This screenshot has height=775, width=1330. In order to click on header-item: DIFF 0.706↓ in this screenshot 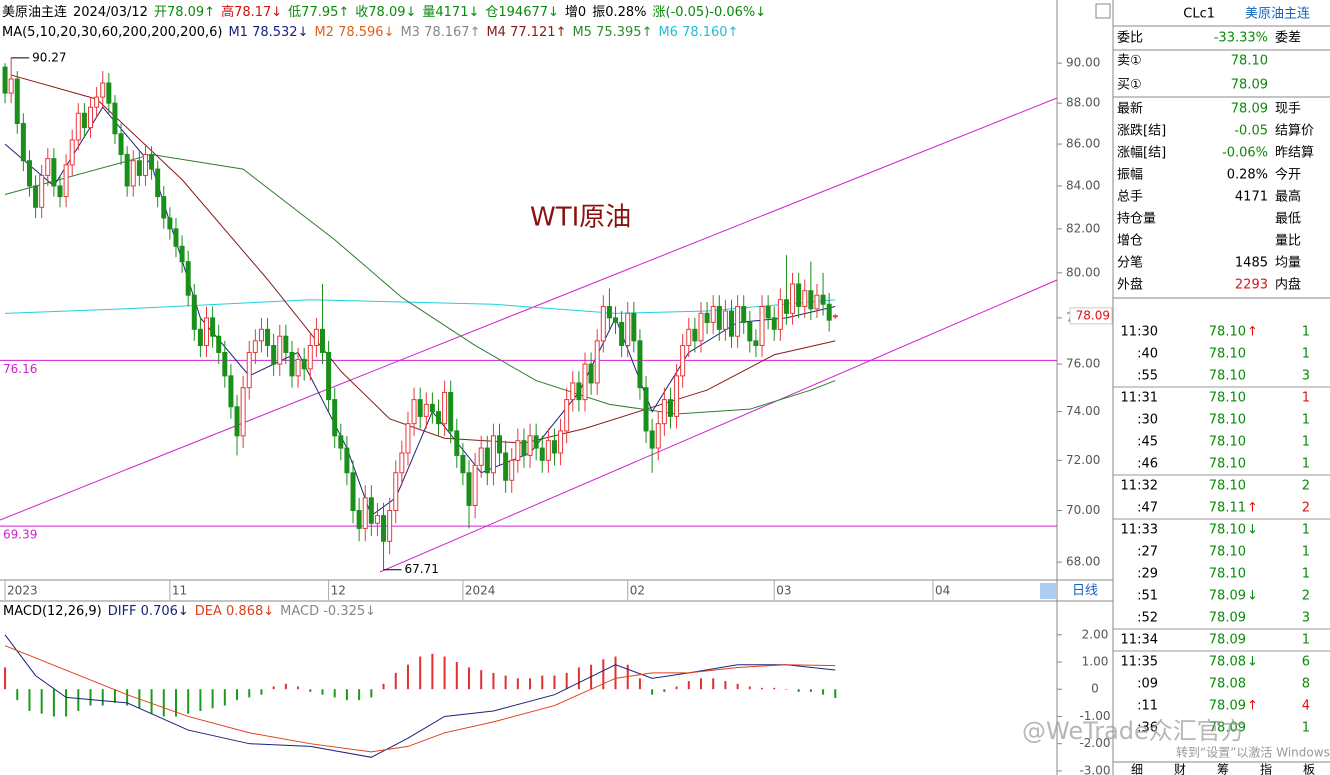, I will do `click(148, 611)`.